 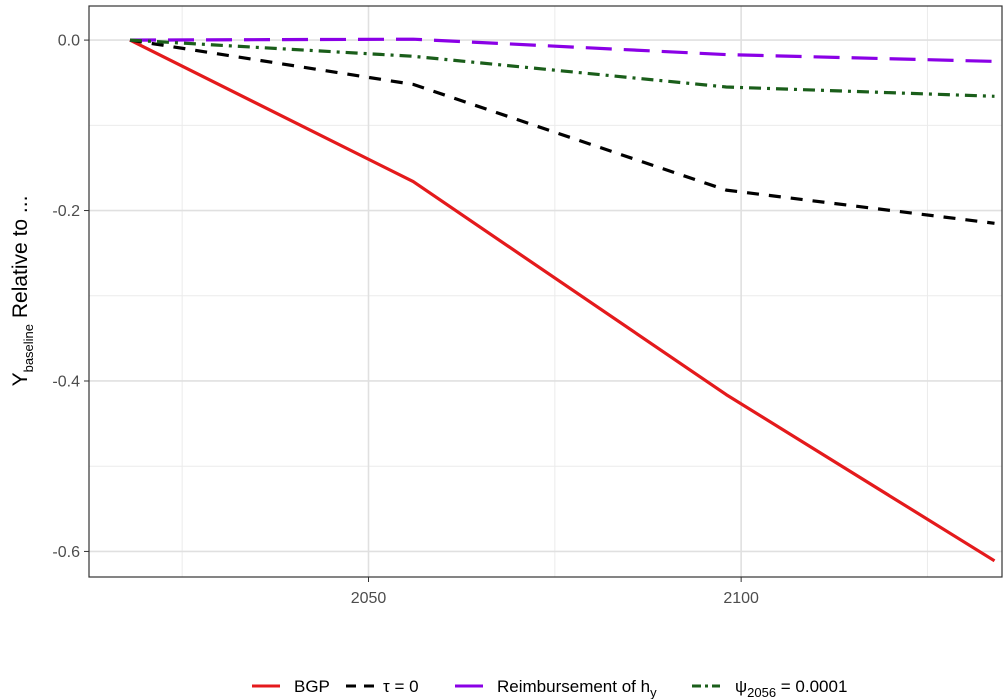 I want to click on y-axis-title-subscript: baseline, so click(x=28, y=348).